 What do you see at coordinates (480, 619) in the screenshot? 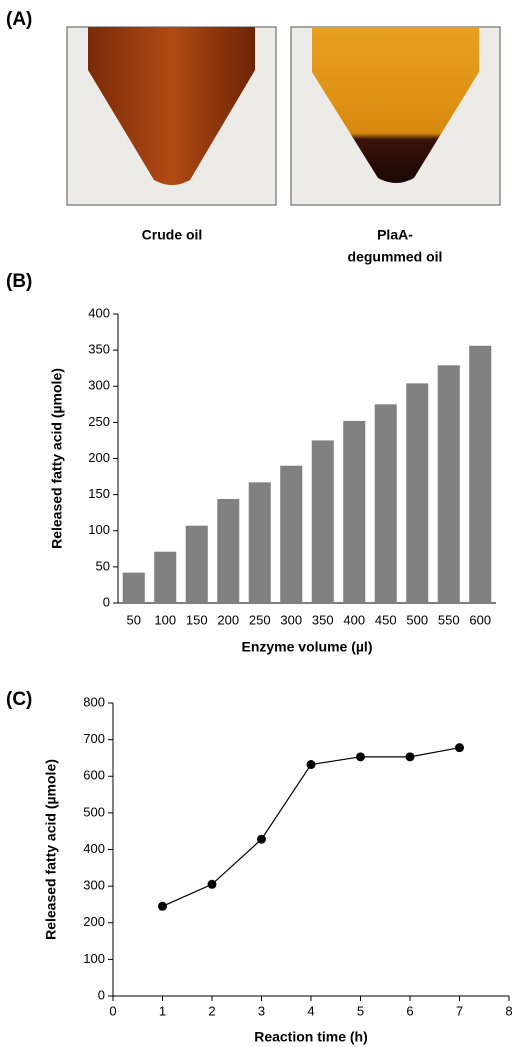
I see `x-tick-label: 600` at bounding box center [480, 619].